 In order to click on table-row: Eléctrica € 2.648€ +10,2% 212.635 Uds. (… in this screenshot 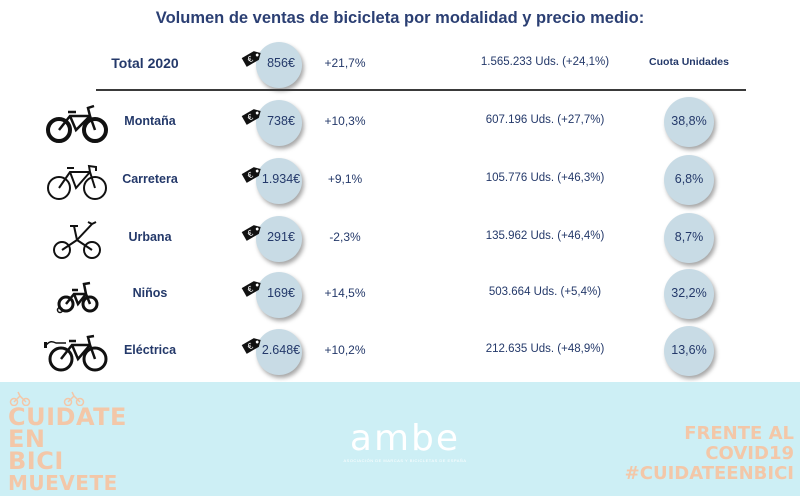, I will do `click(400, 351)`.